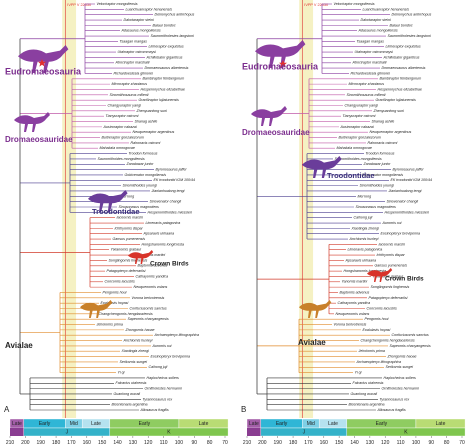  I want to click on taxon-label: Allosaurus fragilis, so click(154, 410).